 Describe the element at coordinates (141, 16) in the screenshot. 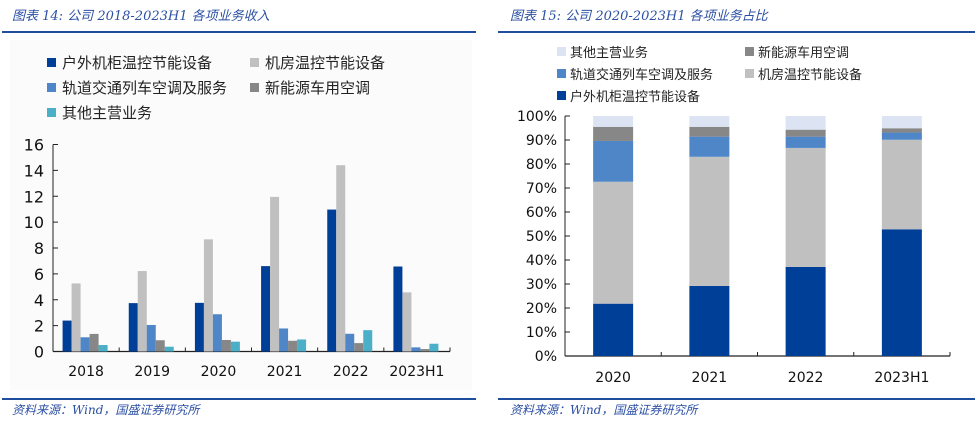

I see `chart-title: 图表 14: 公司 2018-2023H1 各项业务收入` at that location.